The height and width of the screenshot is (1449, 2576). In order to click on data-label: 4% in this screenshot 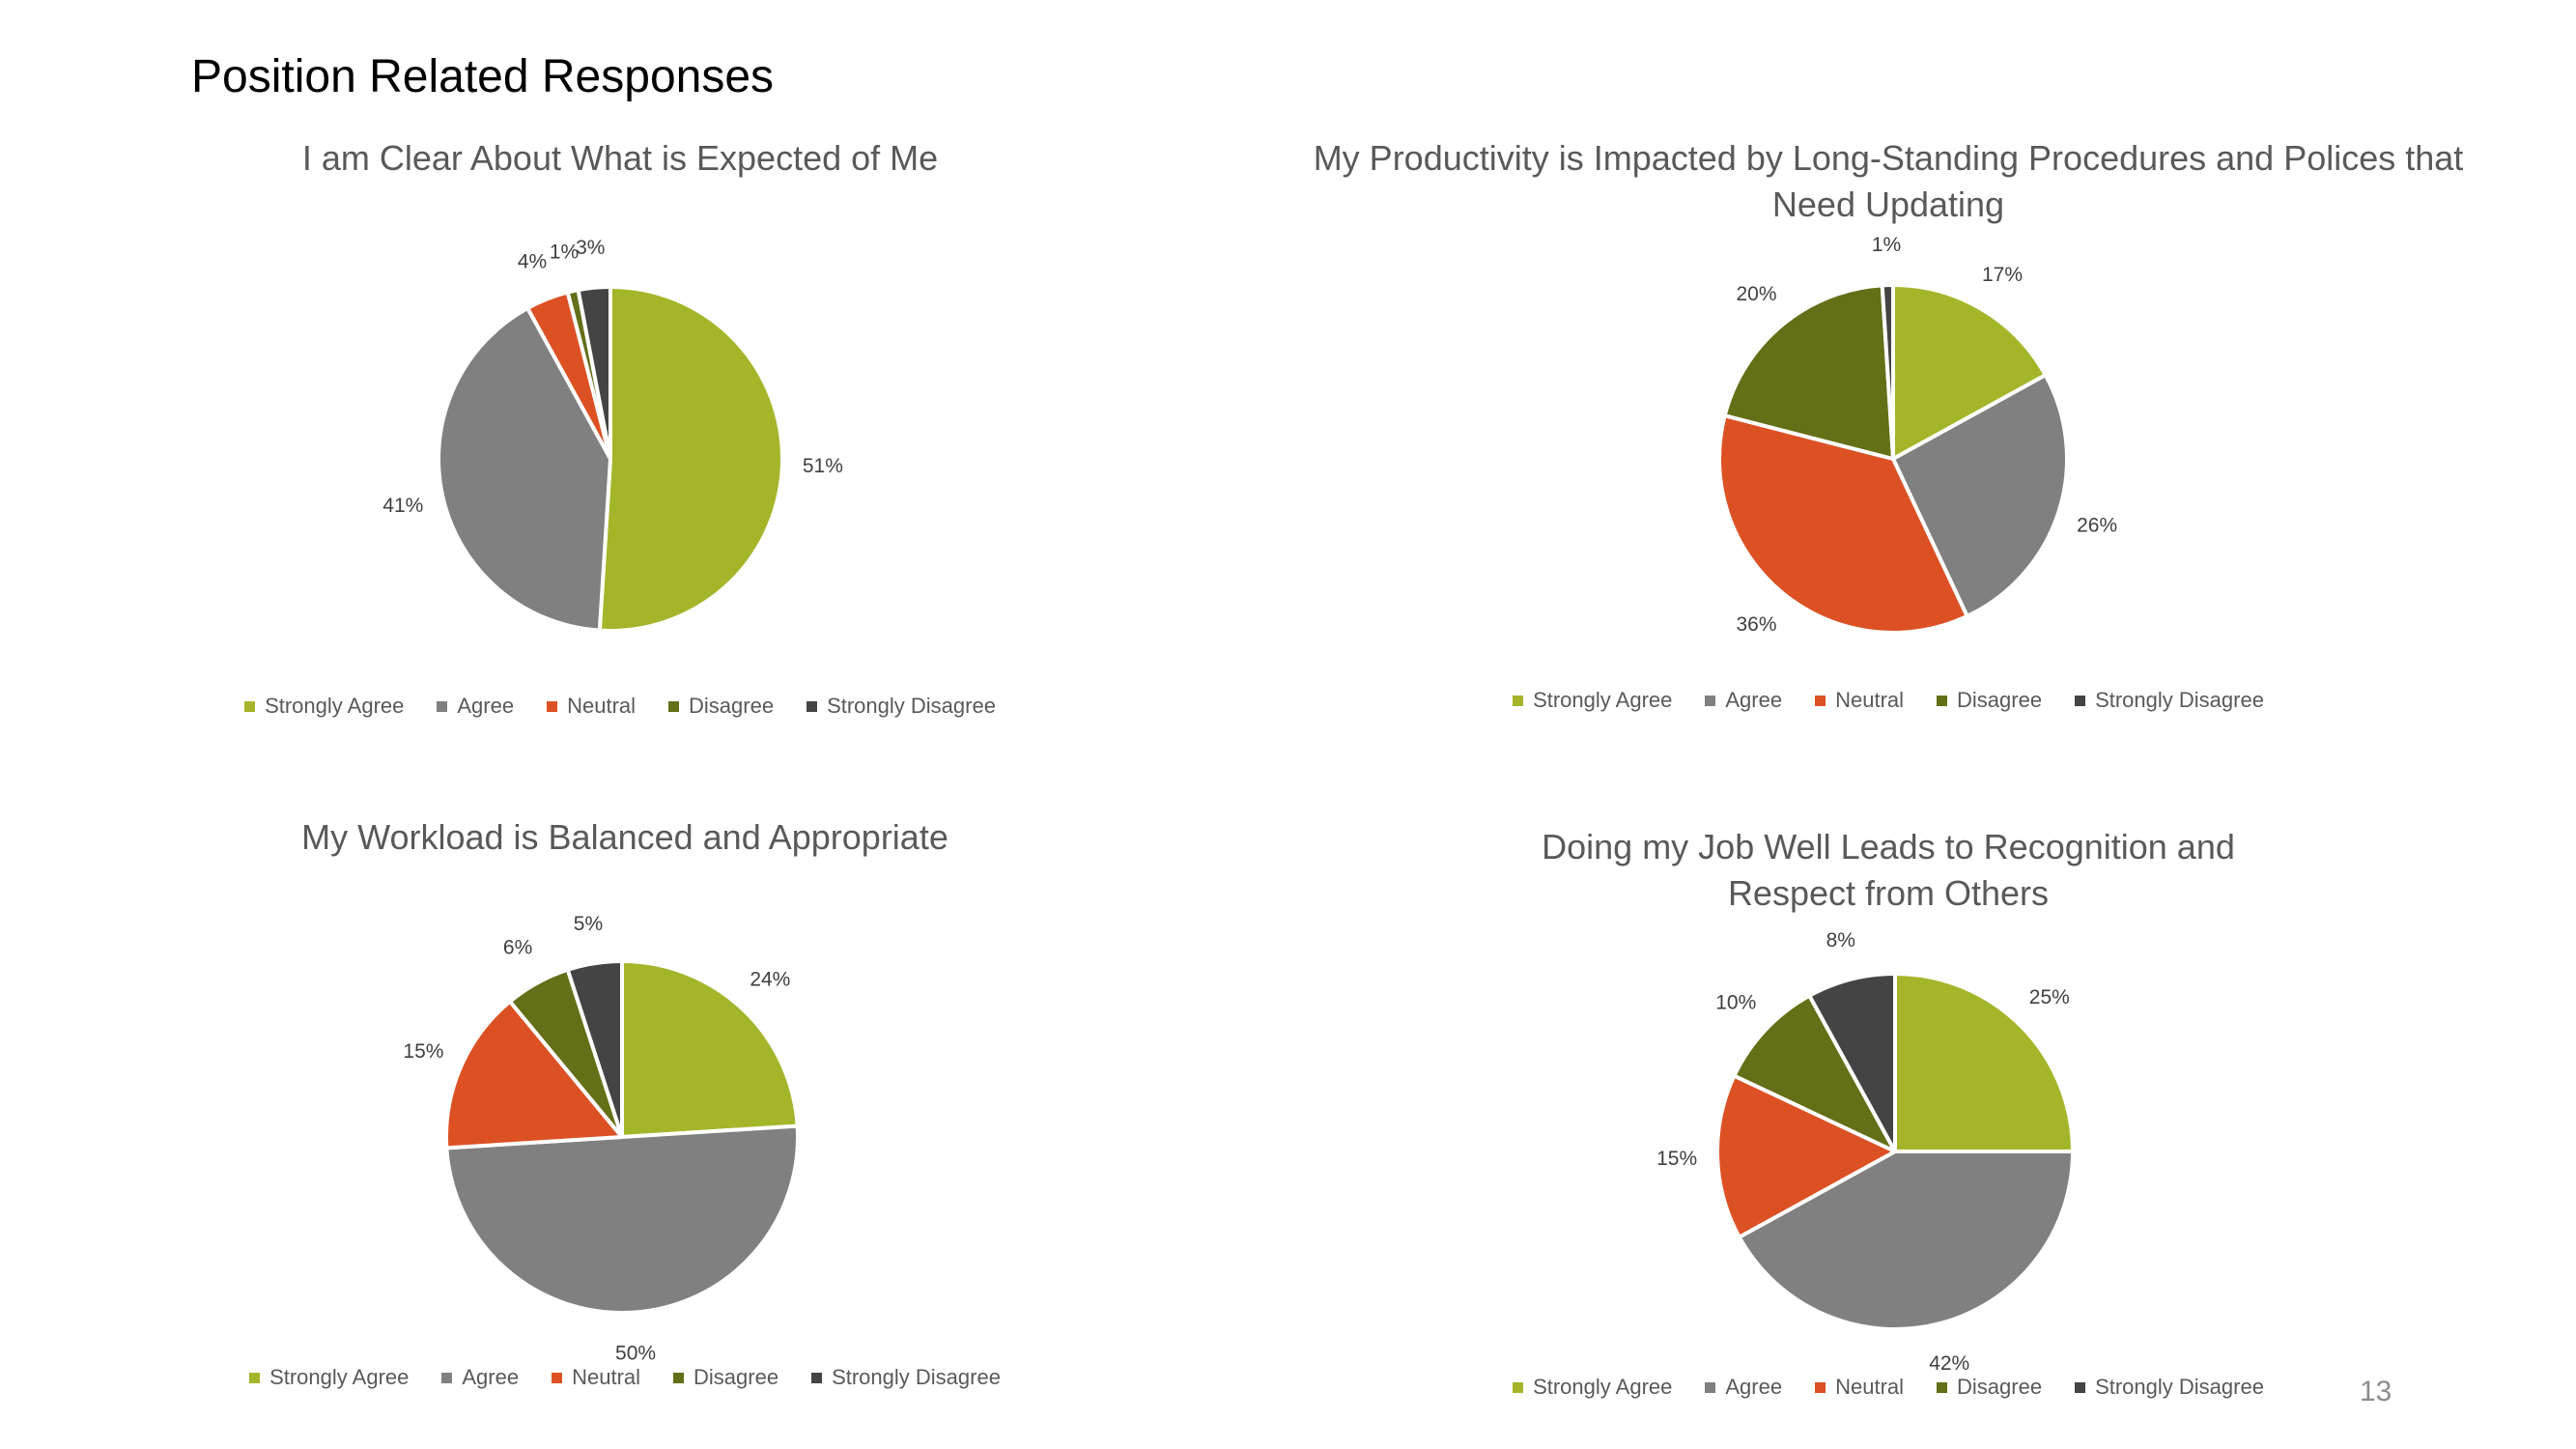, I will do `click(532, 261)`.